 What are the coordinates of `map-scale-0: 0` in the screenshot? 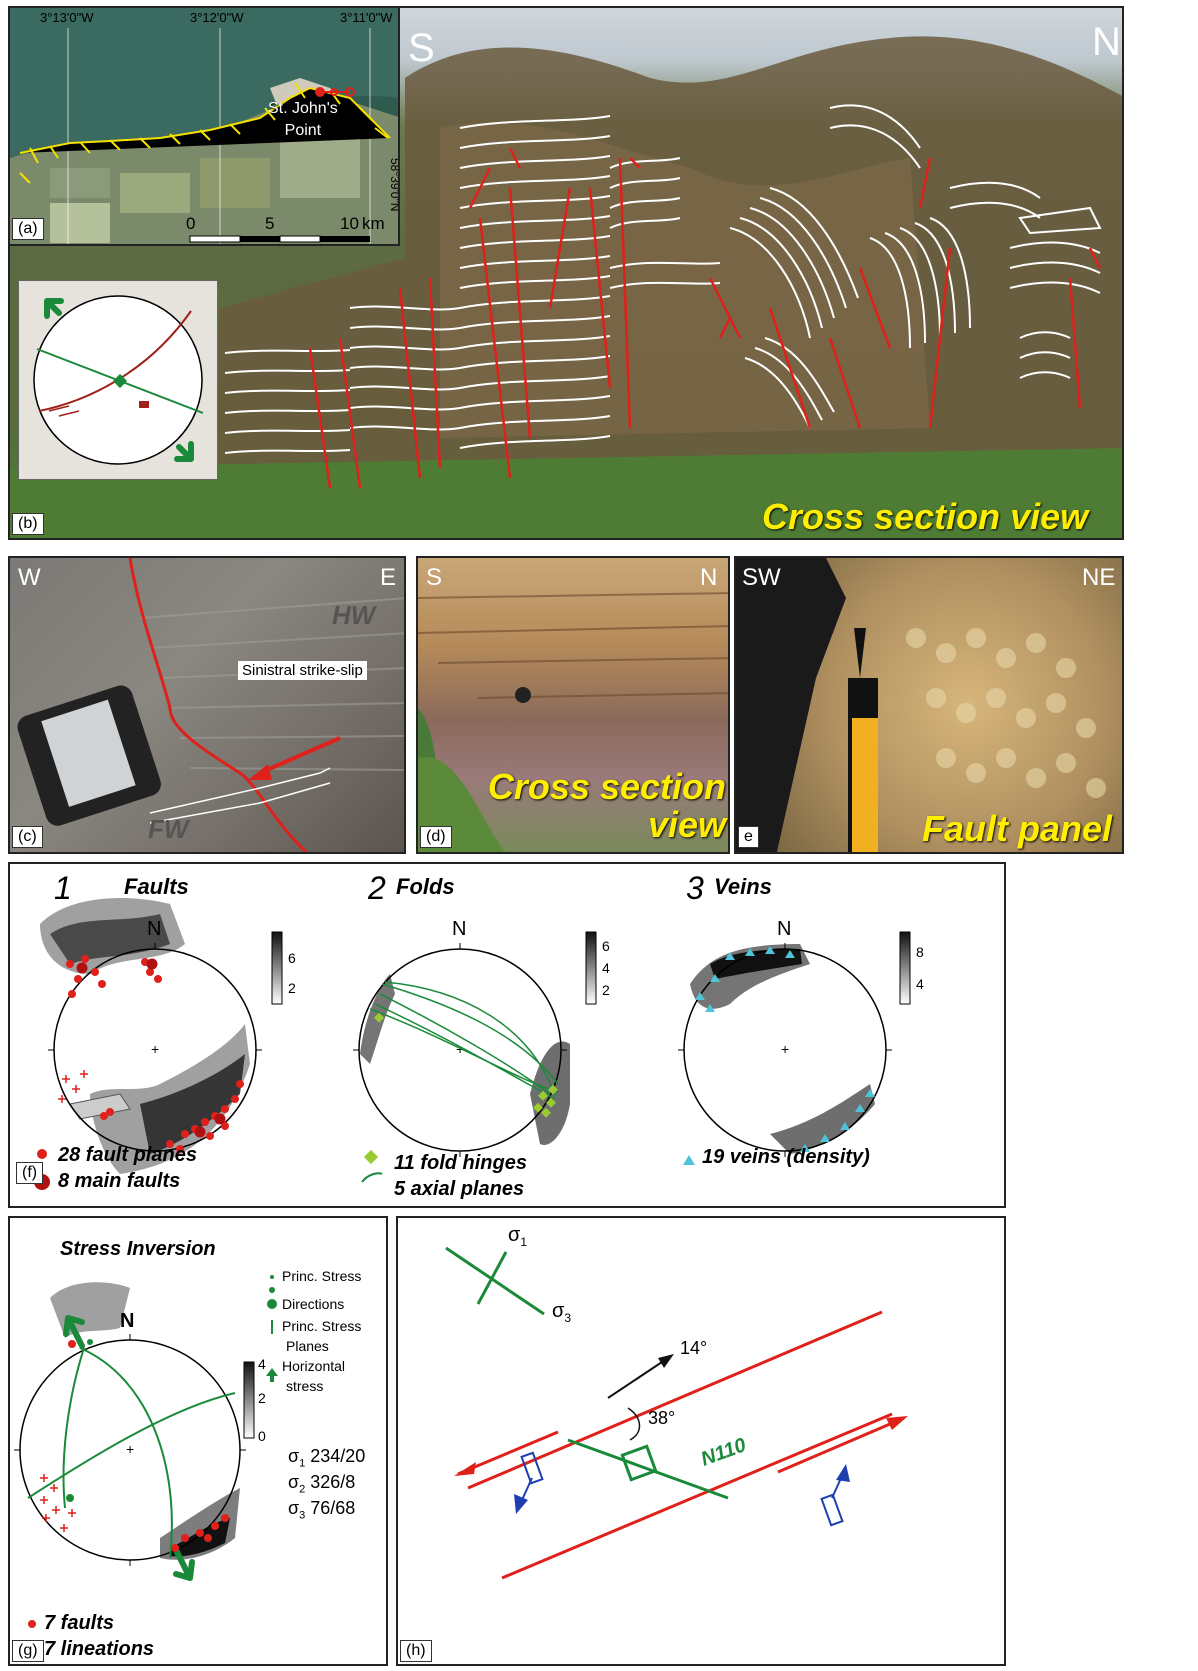 It's located at (191, 223).